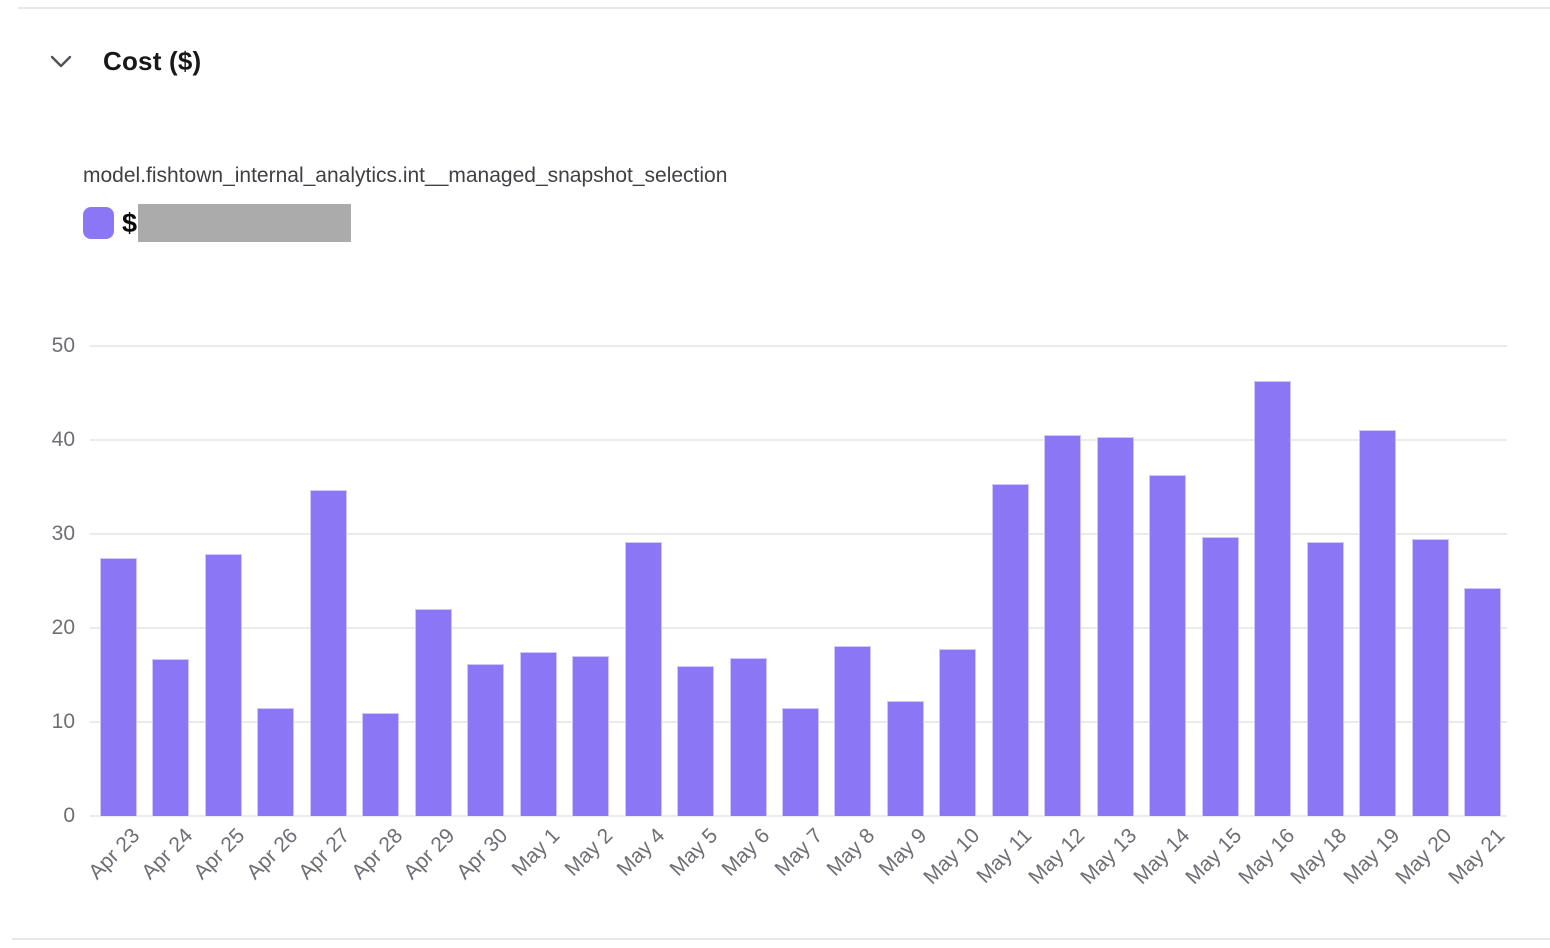 Image resolution: width=1550 pixels, height=948 pixels. I want to click on y-axis-label: 30, so click(63, 533).